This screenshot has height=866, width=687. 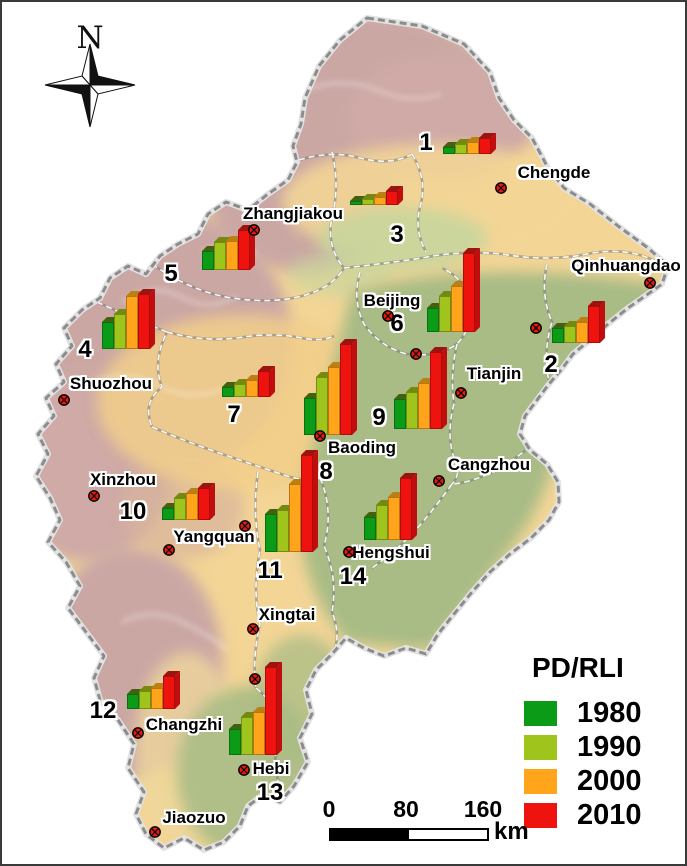 What do you see at coordinates (123, 479) in the screenshot?
I see `city-label-xinzhou: Xinzhou` at bounding box center [123, 479].